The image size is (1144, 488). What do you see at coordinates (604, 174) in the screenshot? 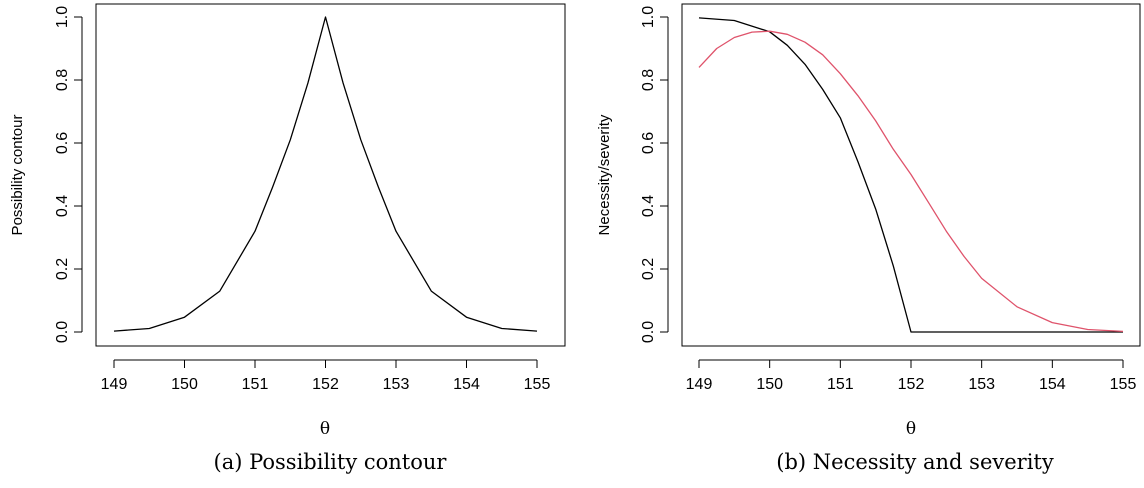
I see `y-axis-label: Necessity/severity` at bounding box center [604, 174].